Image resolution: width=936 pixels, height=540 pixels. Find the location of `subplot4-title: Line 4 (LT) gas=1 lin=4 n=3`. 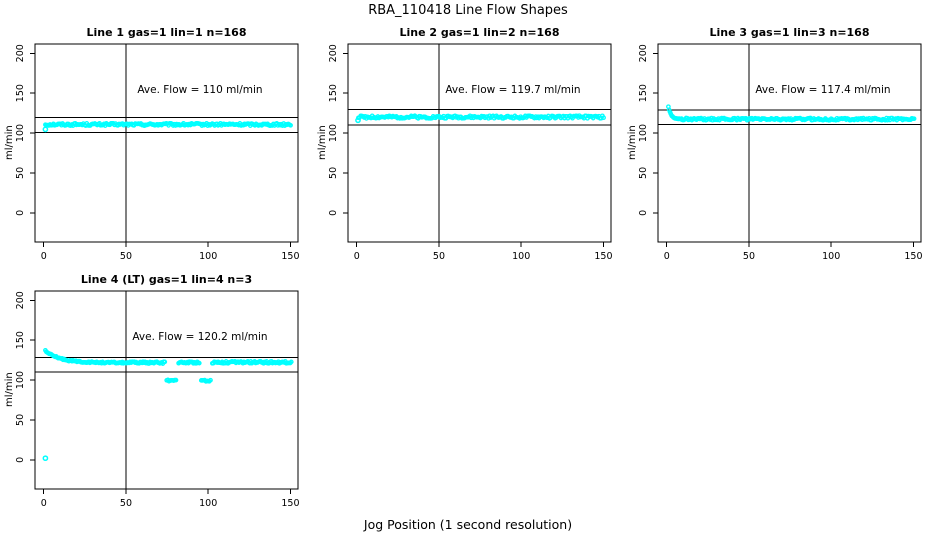

subplot4-title: Line 4 (LT) gas=1 lin=4 n=3 is located at coordinates (166, 279).